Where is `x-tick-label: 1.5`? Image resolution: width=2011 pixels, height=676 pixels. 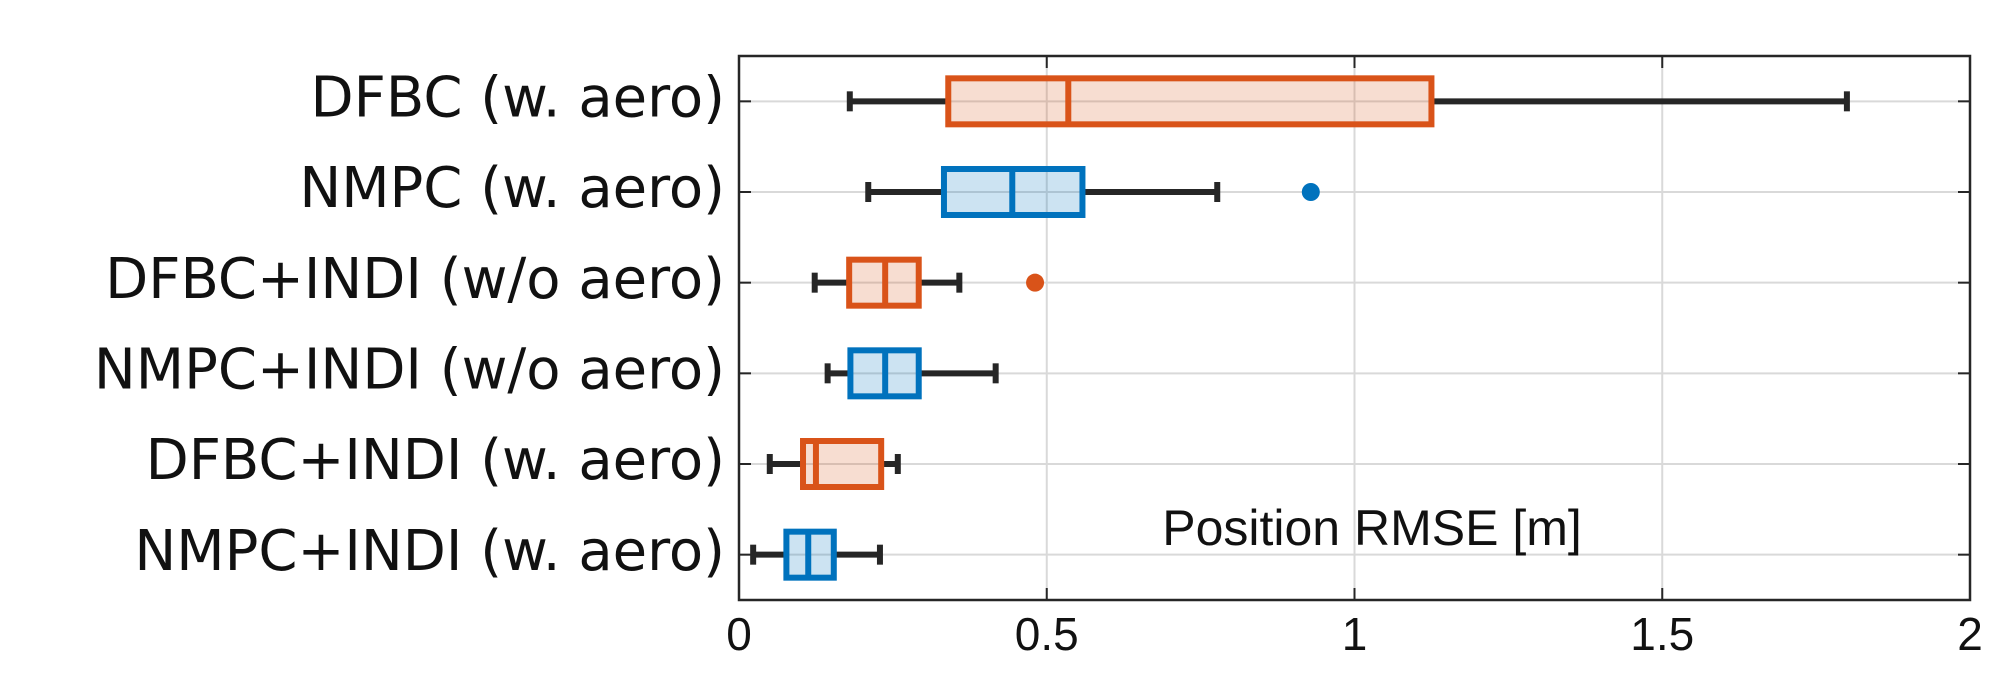
x-tick-label: 1.5 is located at coordinates (1662, 634).